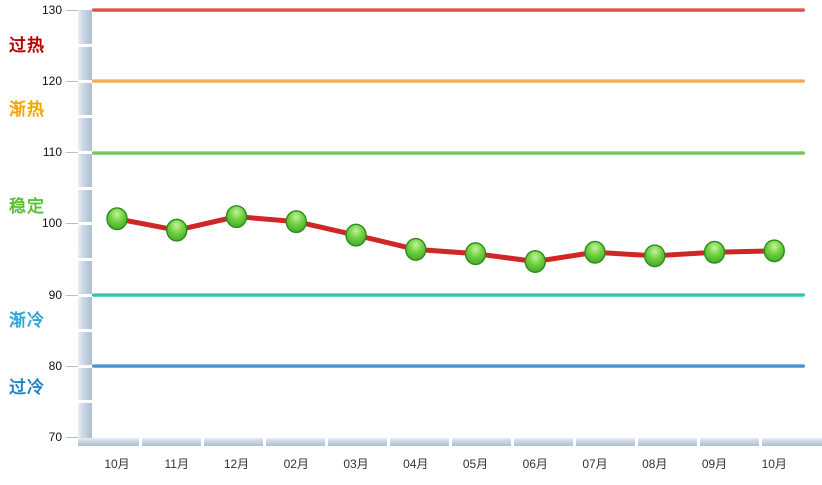 The image size is (822, 485). I want to click on y-tick-label-110: 110, so click(52, 152).